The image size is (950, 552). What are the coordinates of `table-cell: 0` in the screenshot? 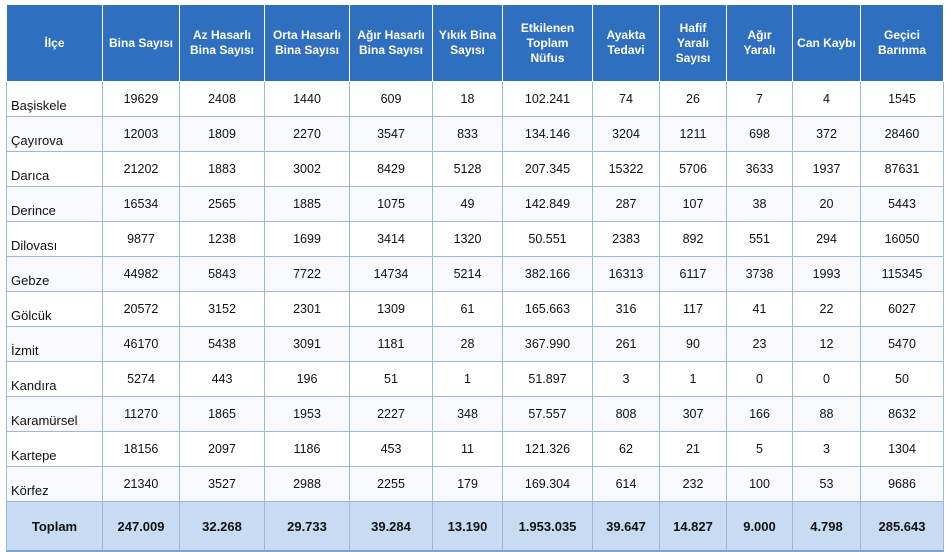 It's located at (826, 379).